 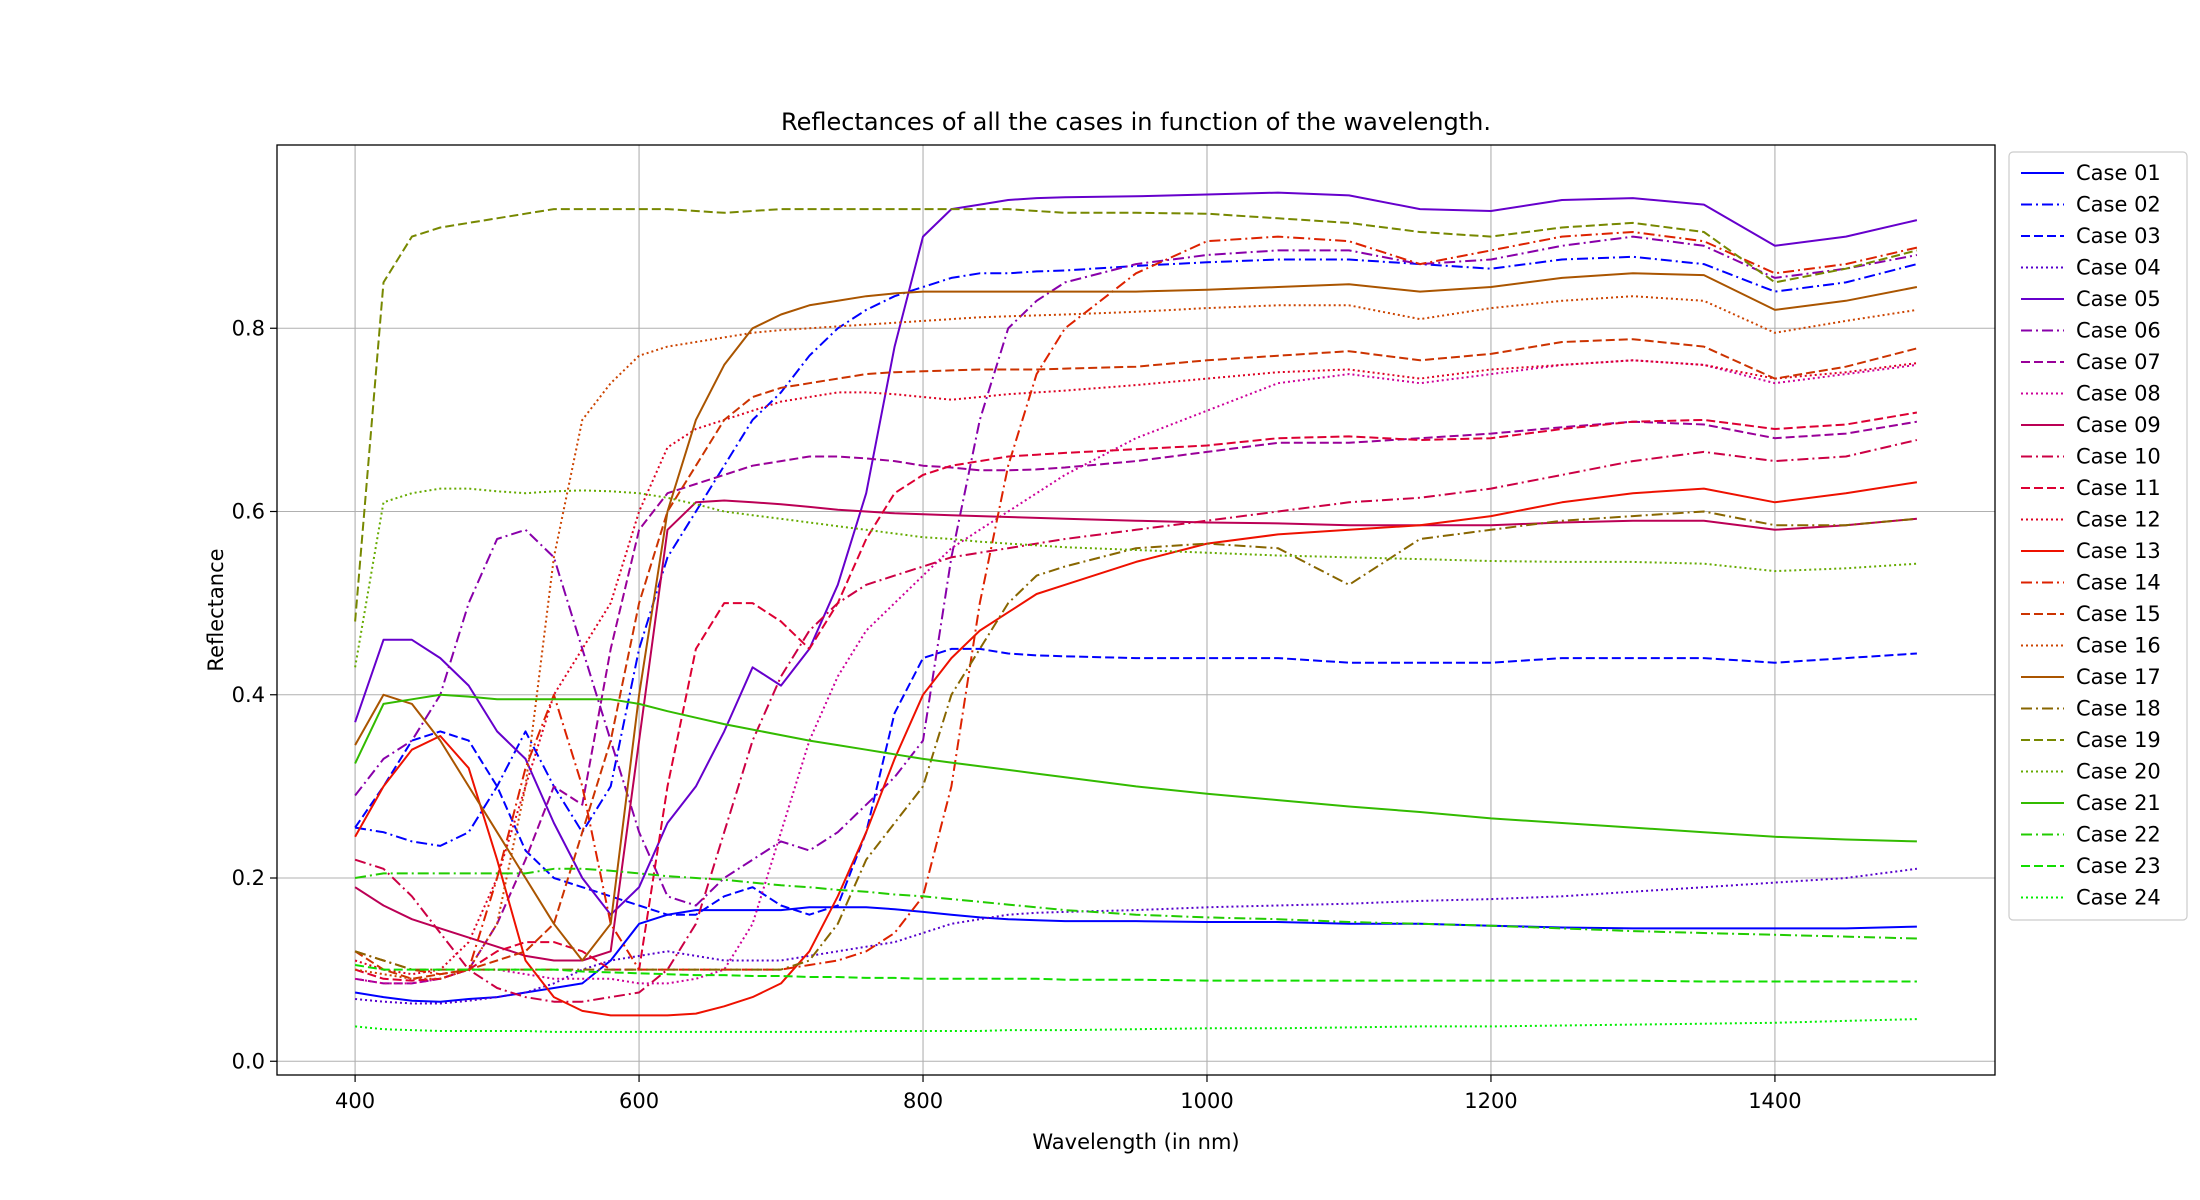 What do you see at coordinates (1135, 1142) in the screenshot?
I see `x-axis-label: Wavelength (in nm)` at bounding box center [1135, 1142].